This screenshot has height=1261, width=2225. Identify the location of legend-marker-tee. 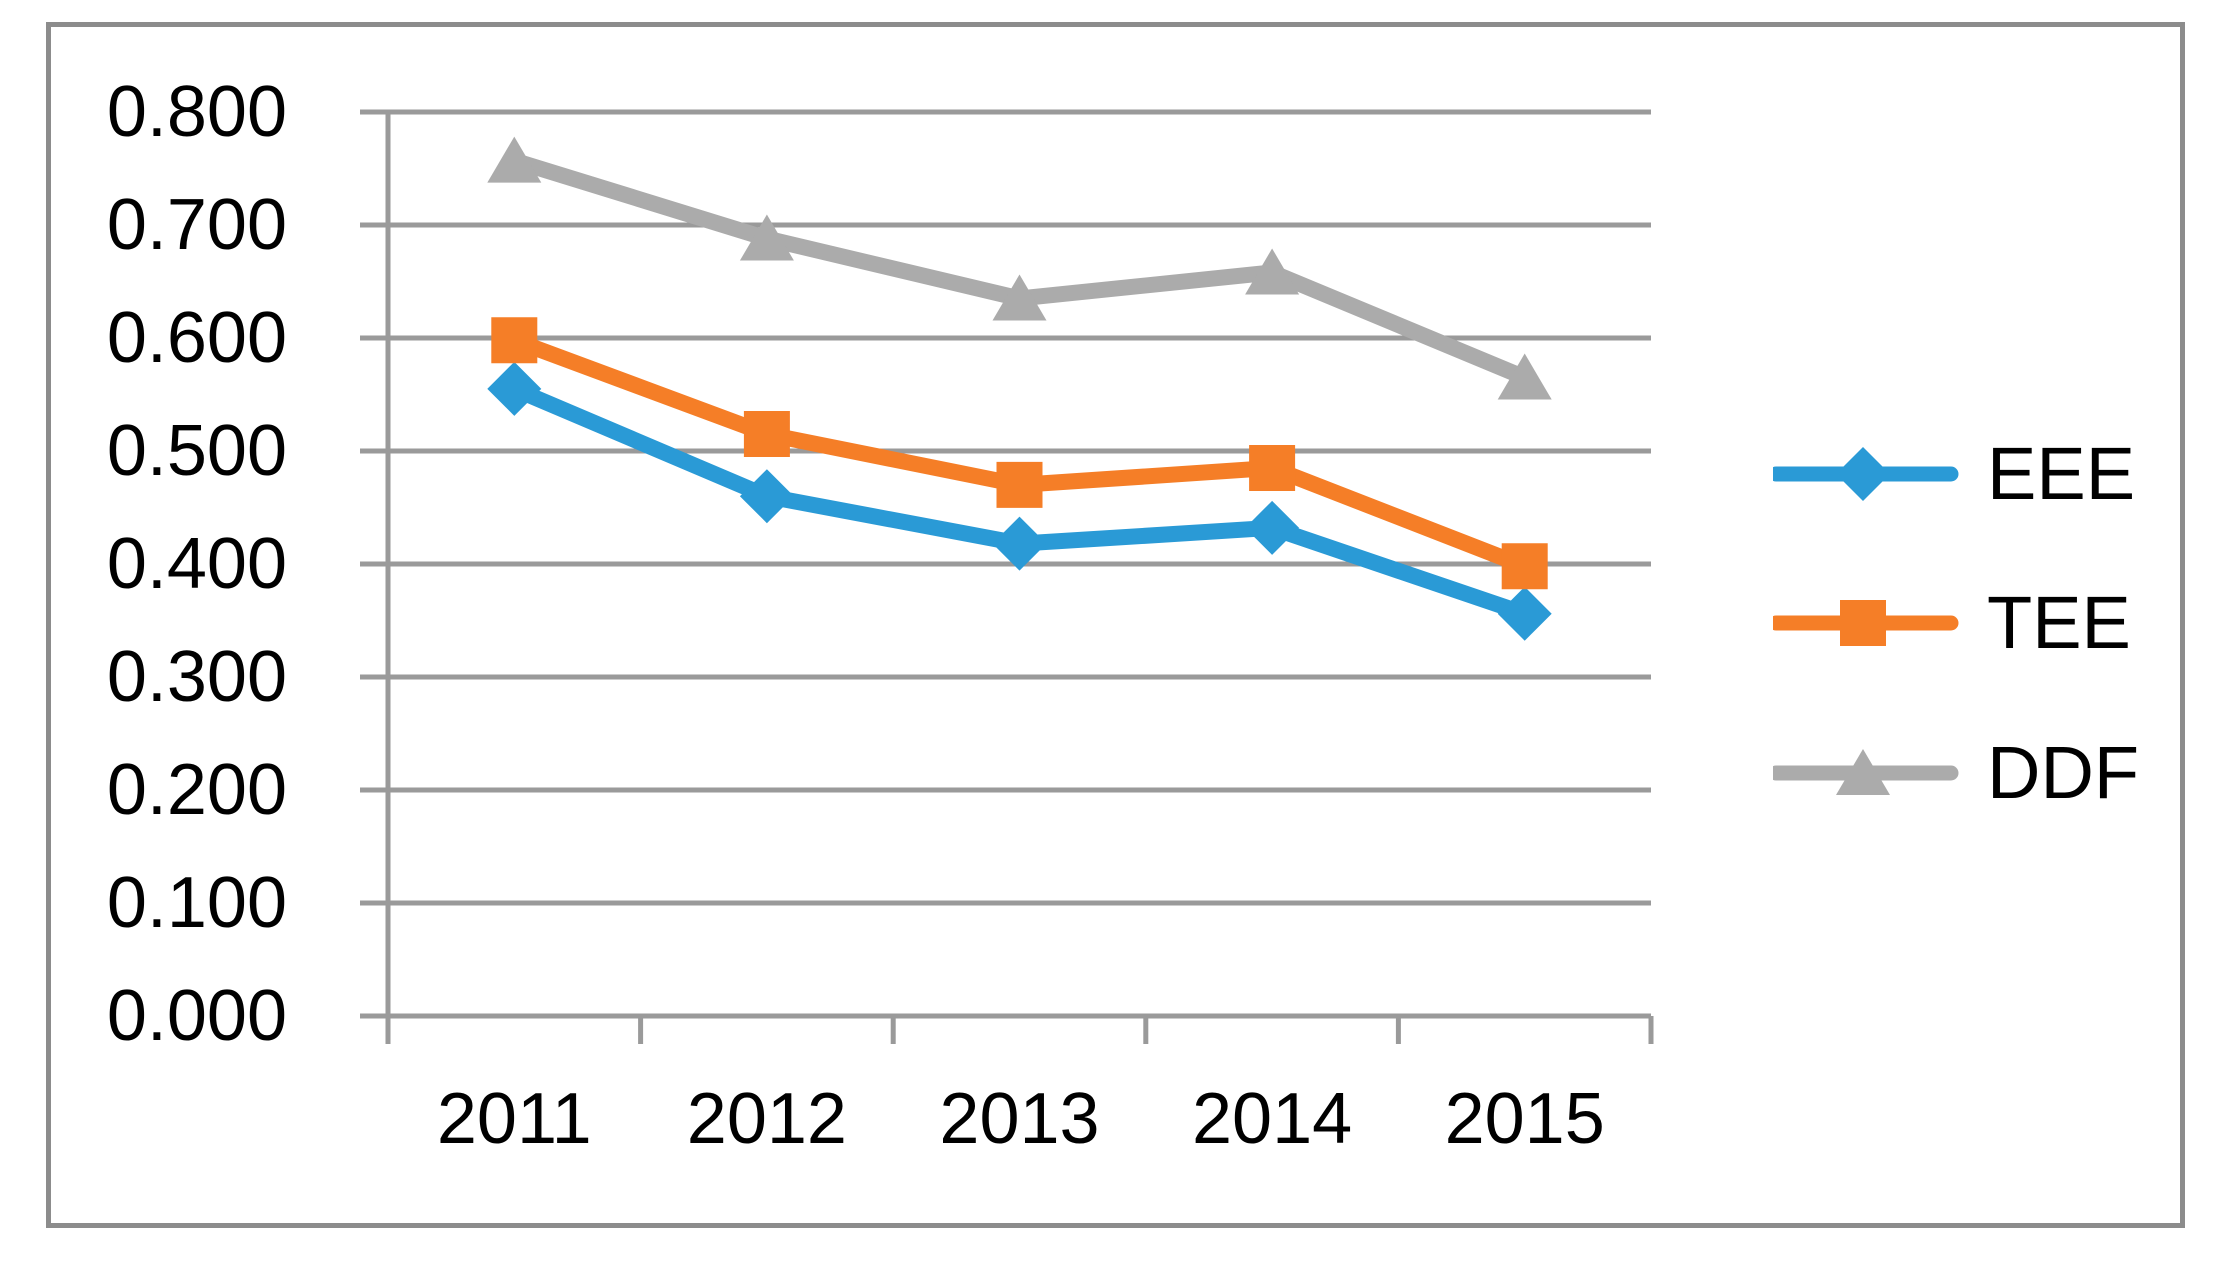
(1863, 623).